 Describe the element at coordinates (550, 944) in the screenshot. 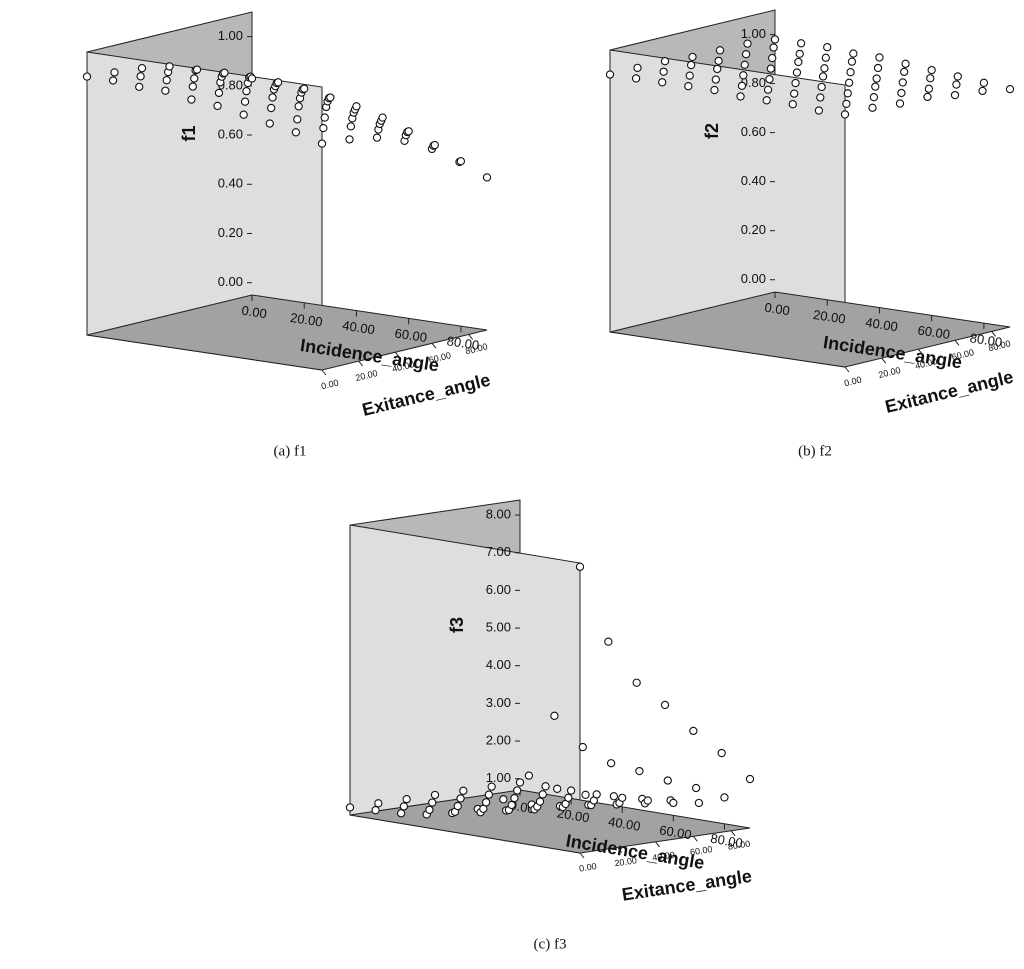

I see `caption: (c) f3` at that location.